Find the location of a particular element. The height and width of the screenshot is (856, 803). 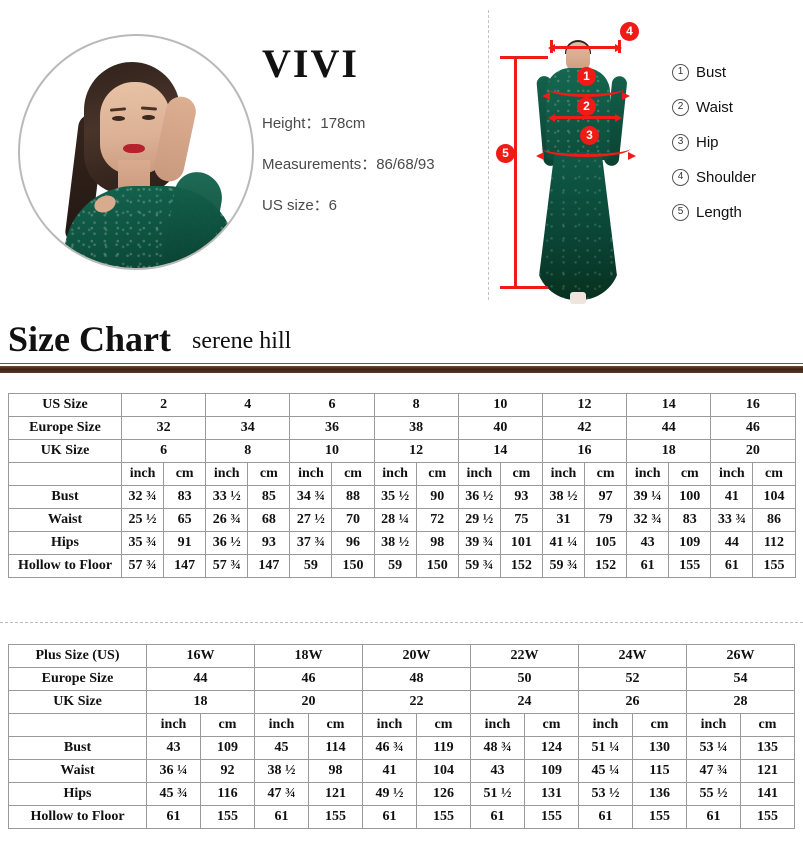

cell-plus-size-4: 24W is located at coordinates (632, 656).